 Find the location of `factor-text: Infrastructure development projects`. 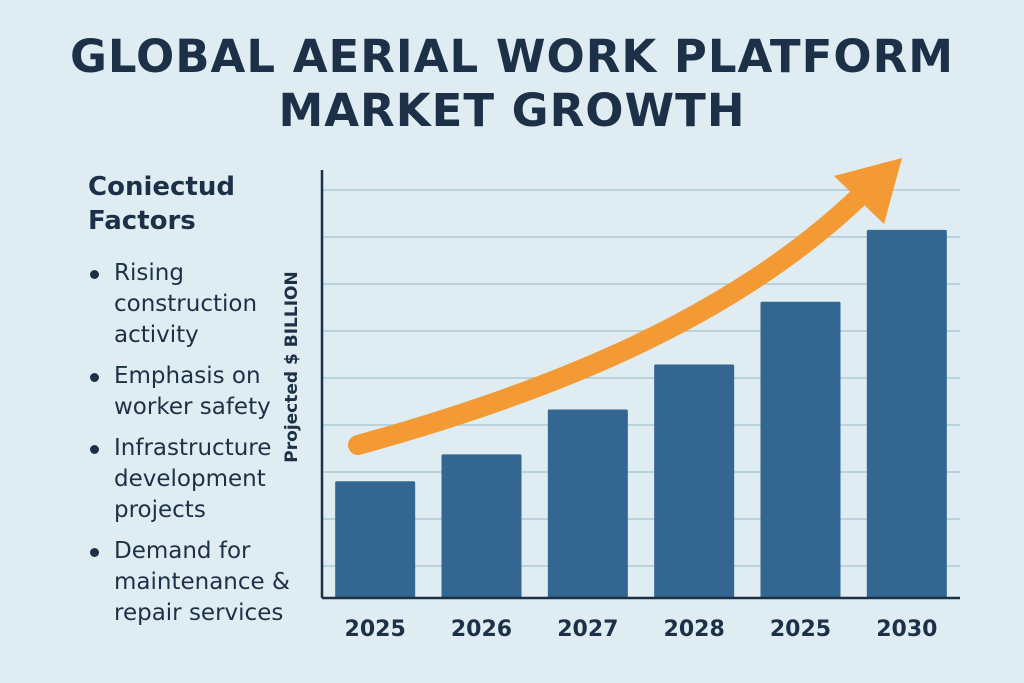

factor-text: Infrastructure development projects is located at coordinates (193, 479).